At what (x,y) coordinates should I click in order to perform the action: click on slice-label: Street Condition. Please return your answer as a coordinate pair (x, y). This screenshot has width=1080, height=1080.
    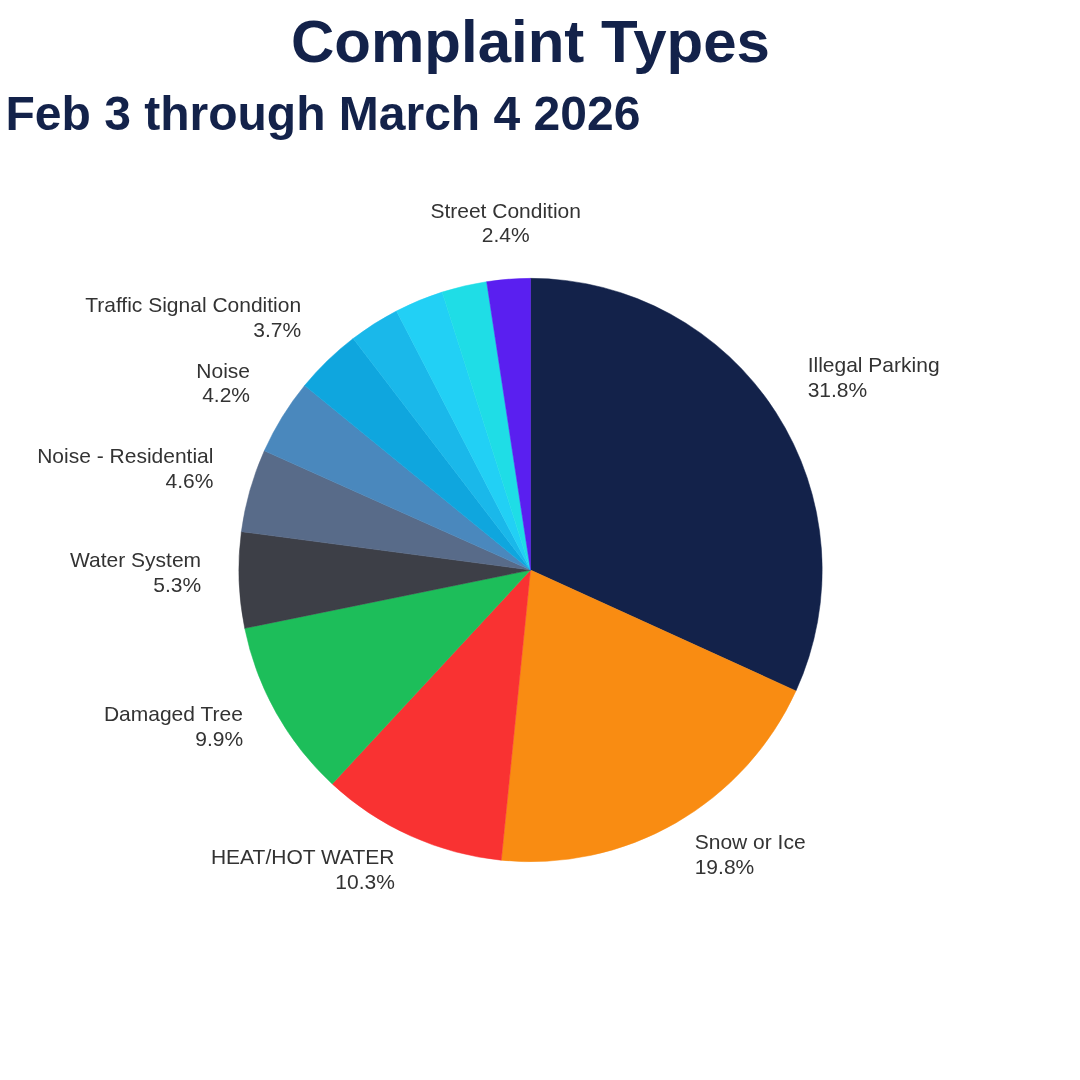
    Looking at the image, I should click on (505, 210).